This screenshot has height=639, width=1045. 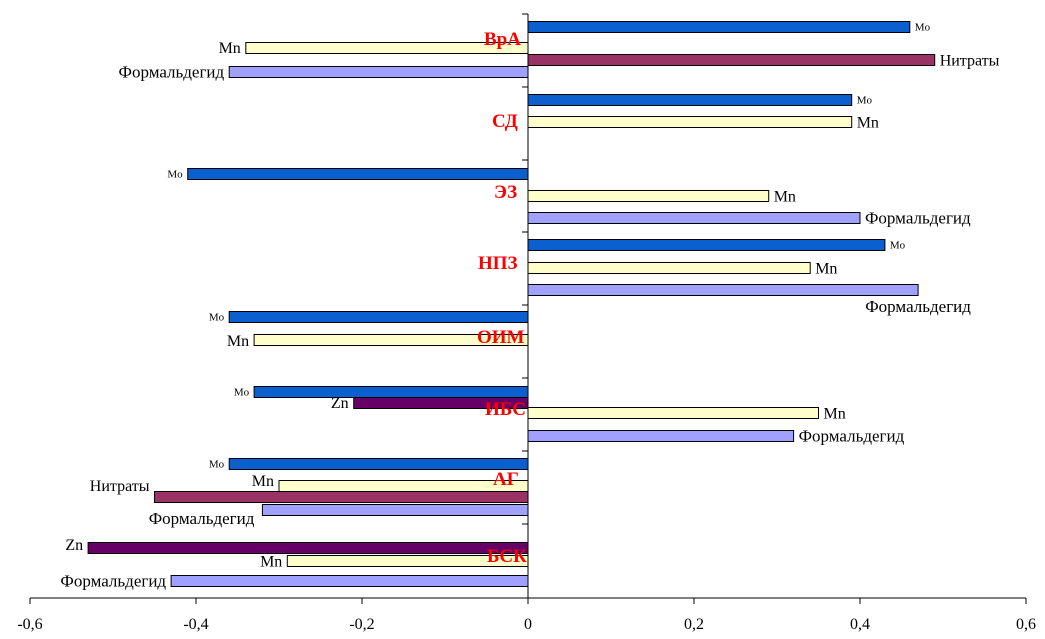 What do you see at coordinates (690, 122) in the screenshot?
I see `bar-sd-mn` at bounding box center [690, 122].